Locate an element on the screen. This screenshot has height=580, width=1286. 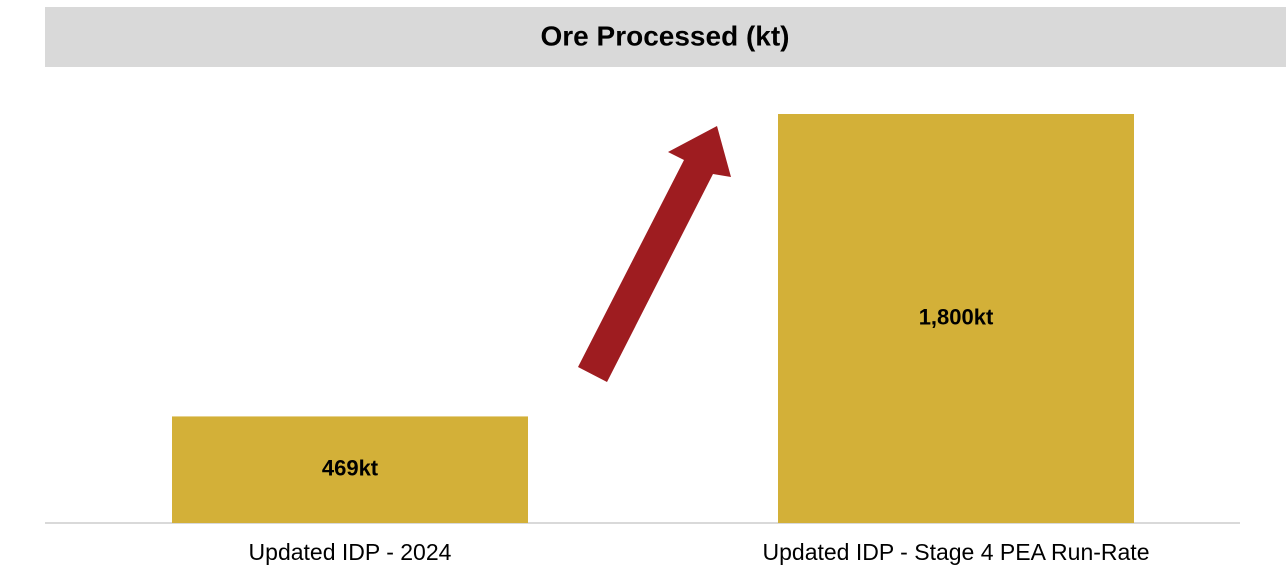
x-tick-label: Updated IDP - Stage 4 PEA Run-Rate is located at coordinates (956, 552).